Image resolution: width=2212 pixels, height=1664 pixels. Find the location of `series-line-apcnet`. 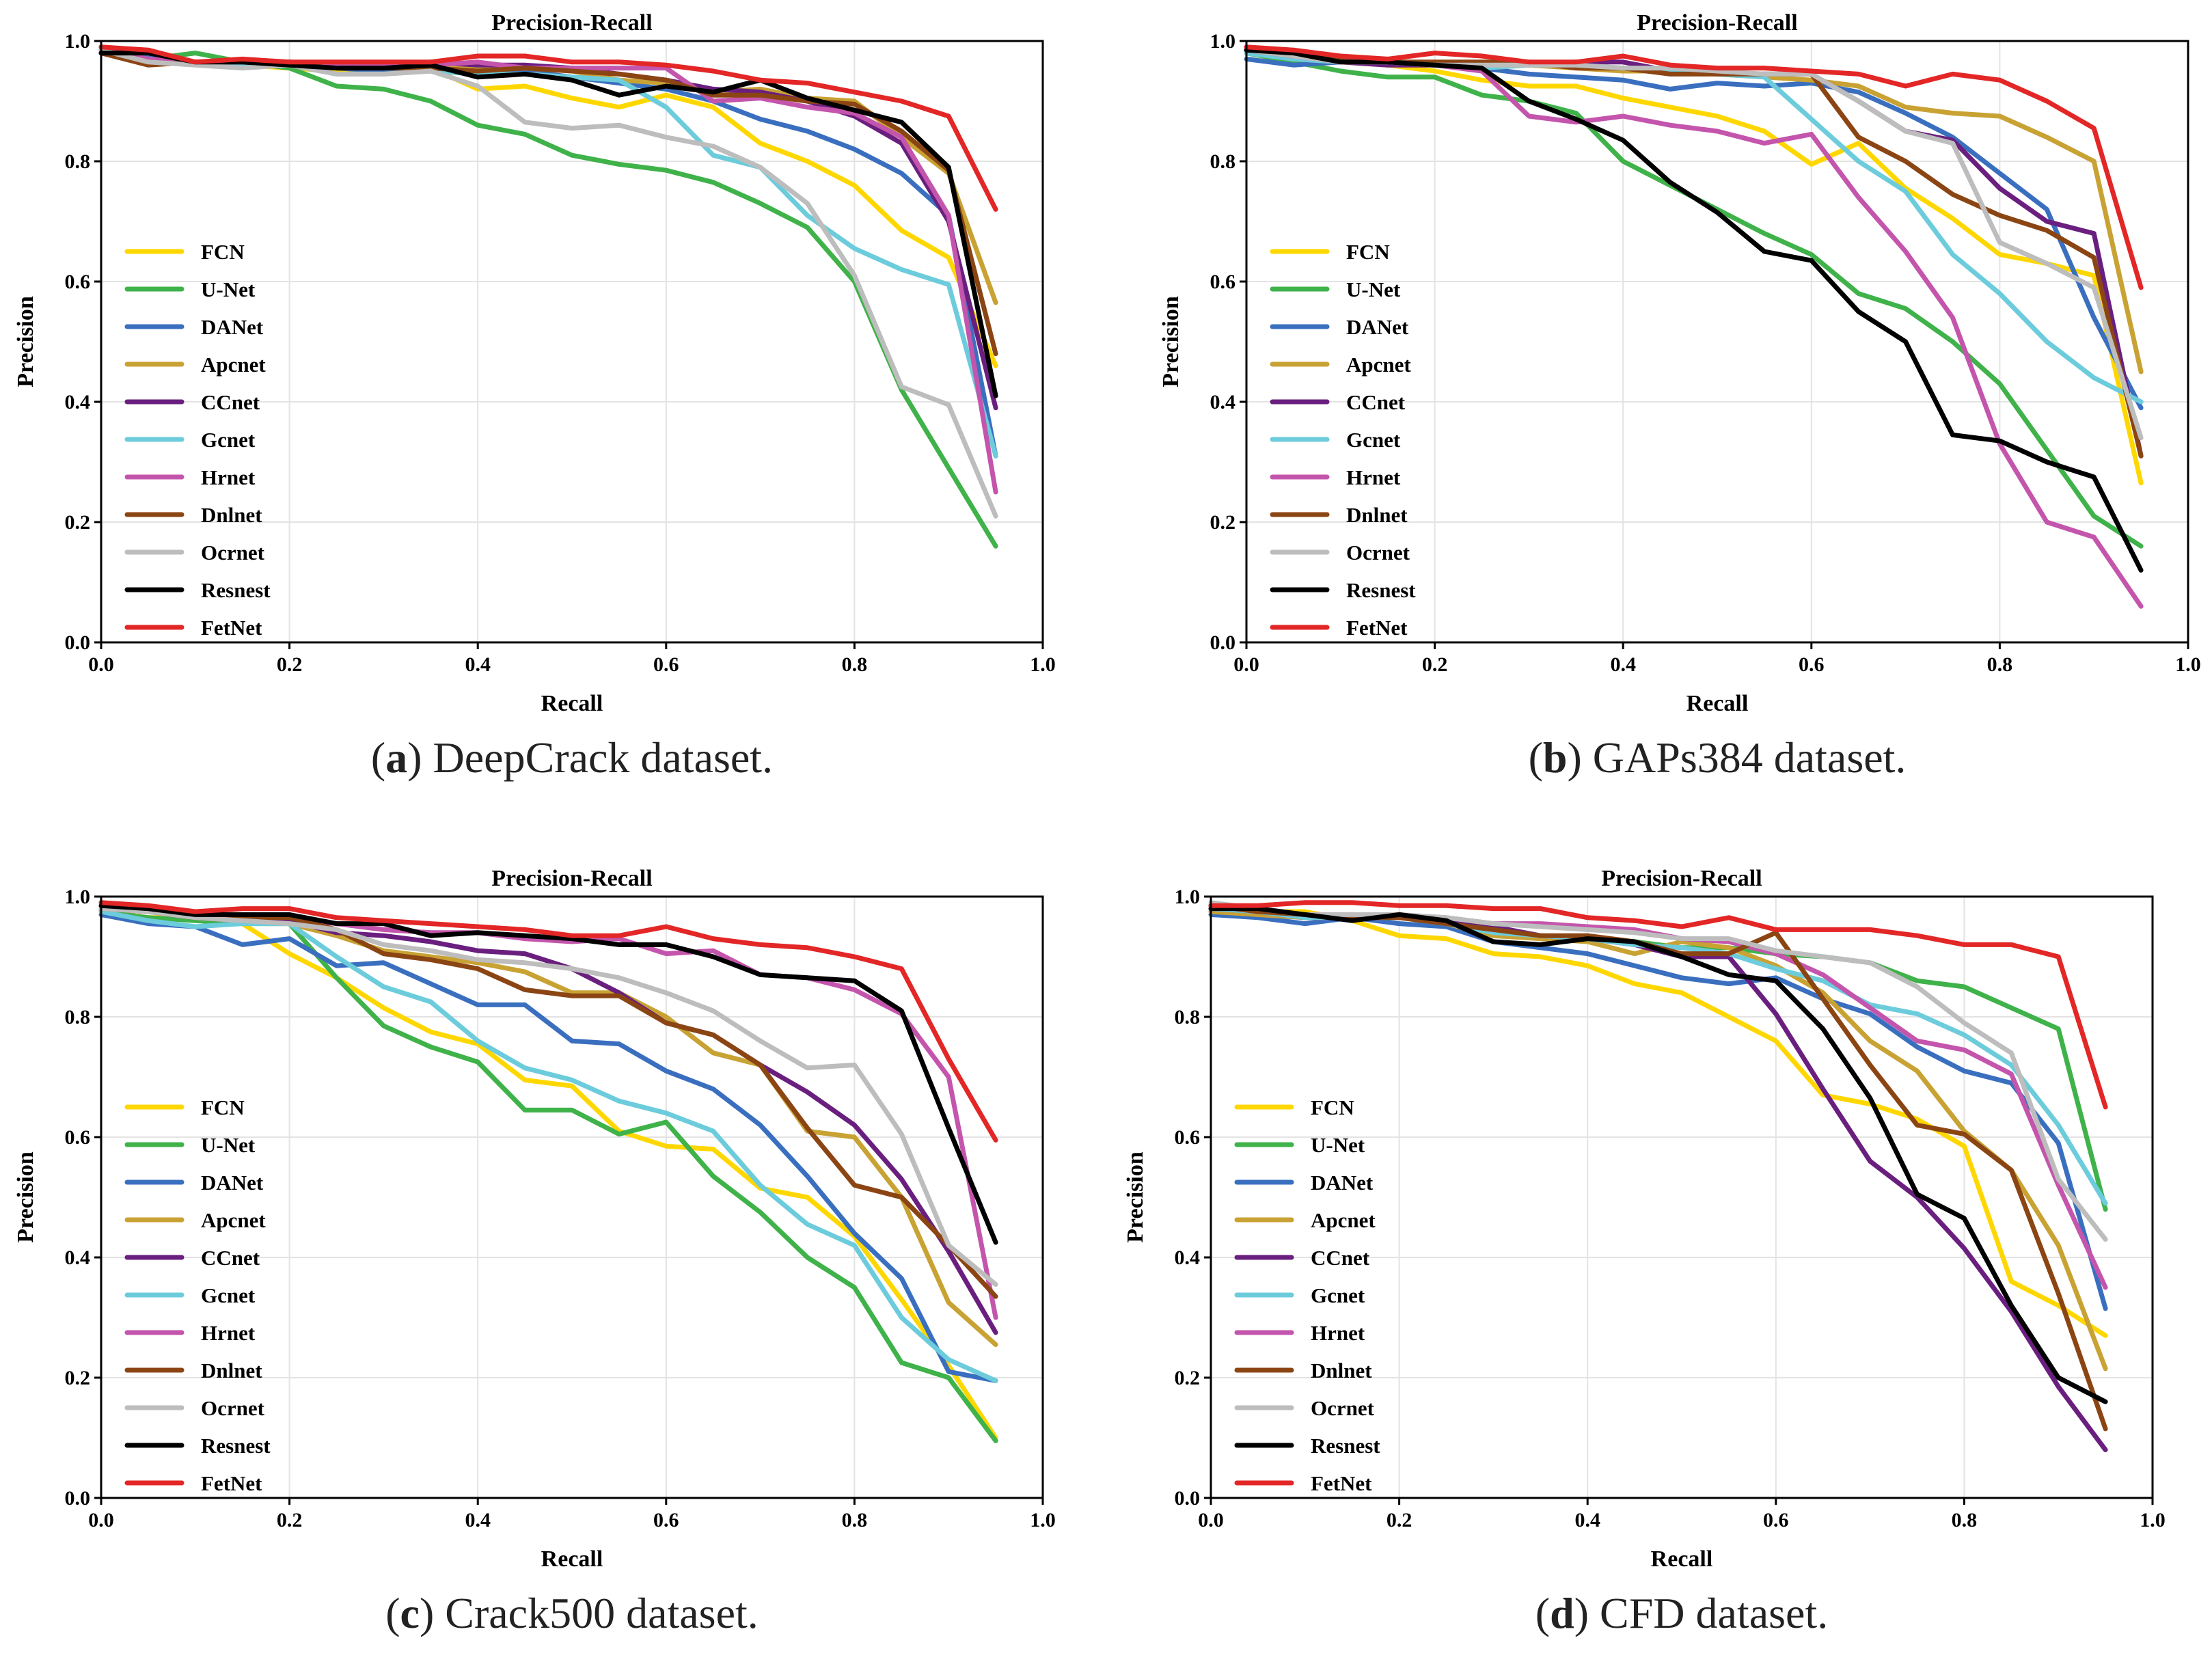

series-line-apcnet is located at coordinates (548, 1127).